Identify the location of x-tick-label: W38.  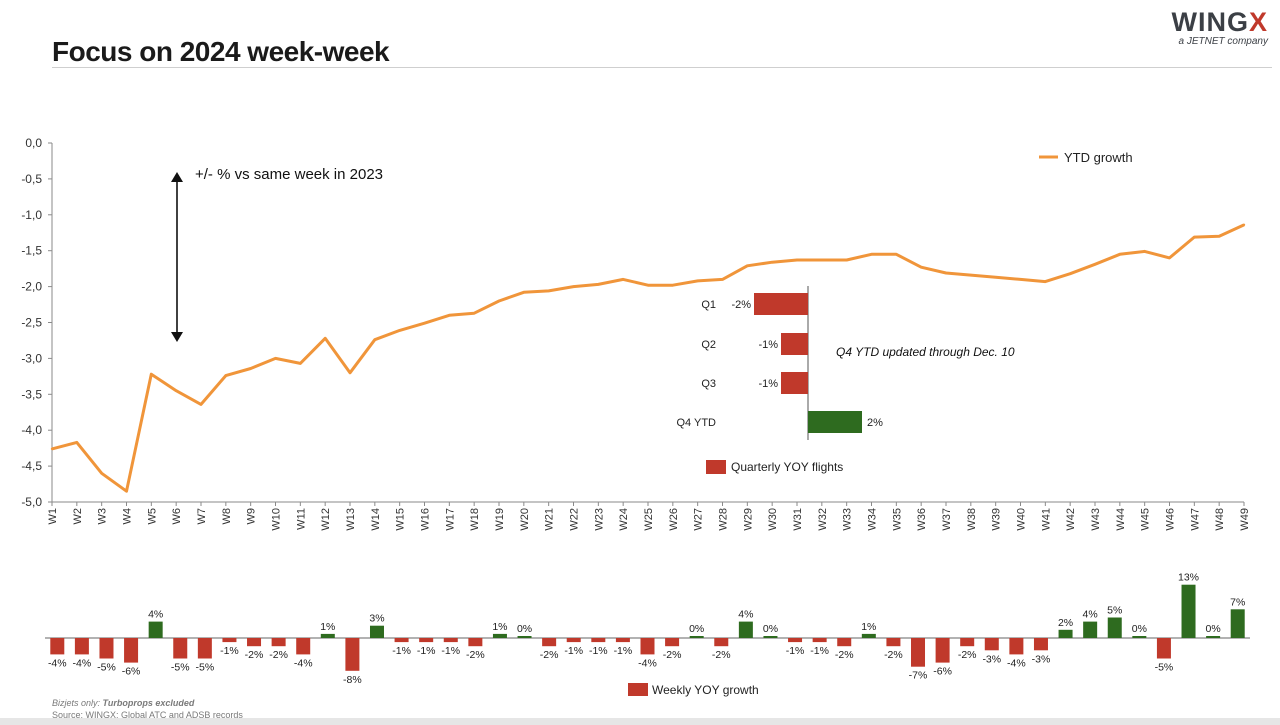
(972, 519).